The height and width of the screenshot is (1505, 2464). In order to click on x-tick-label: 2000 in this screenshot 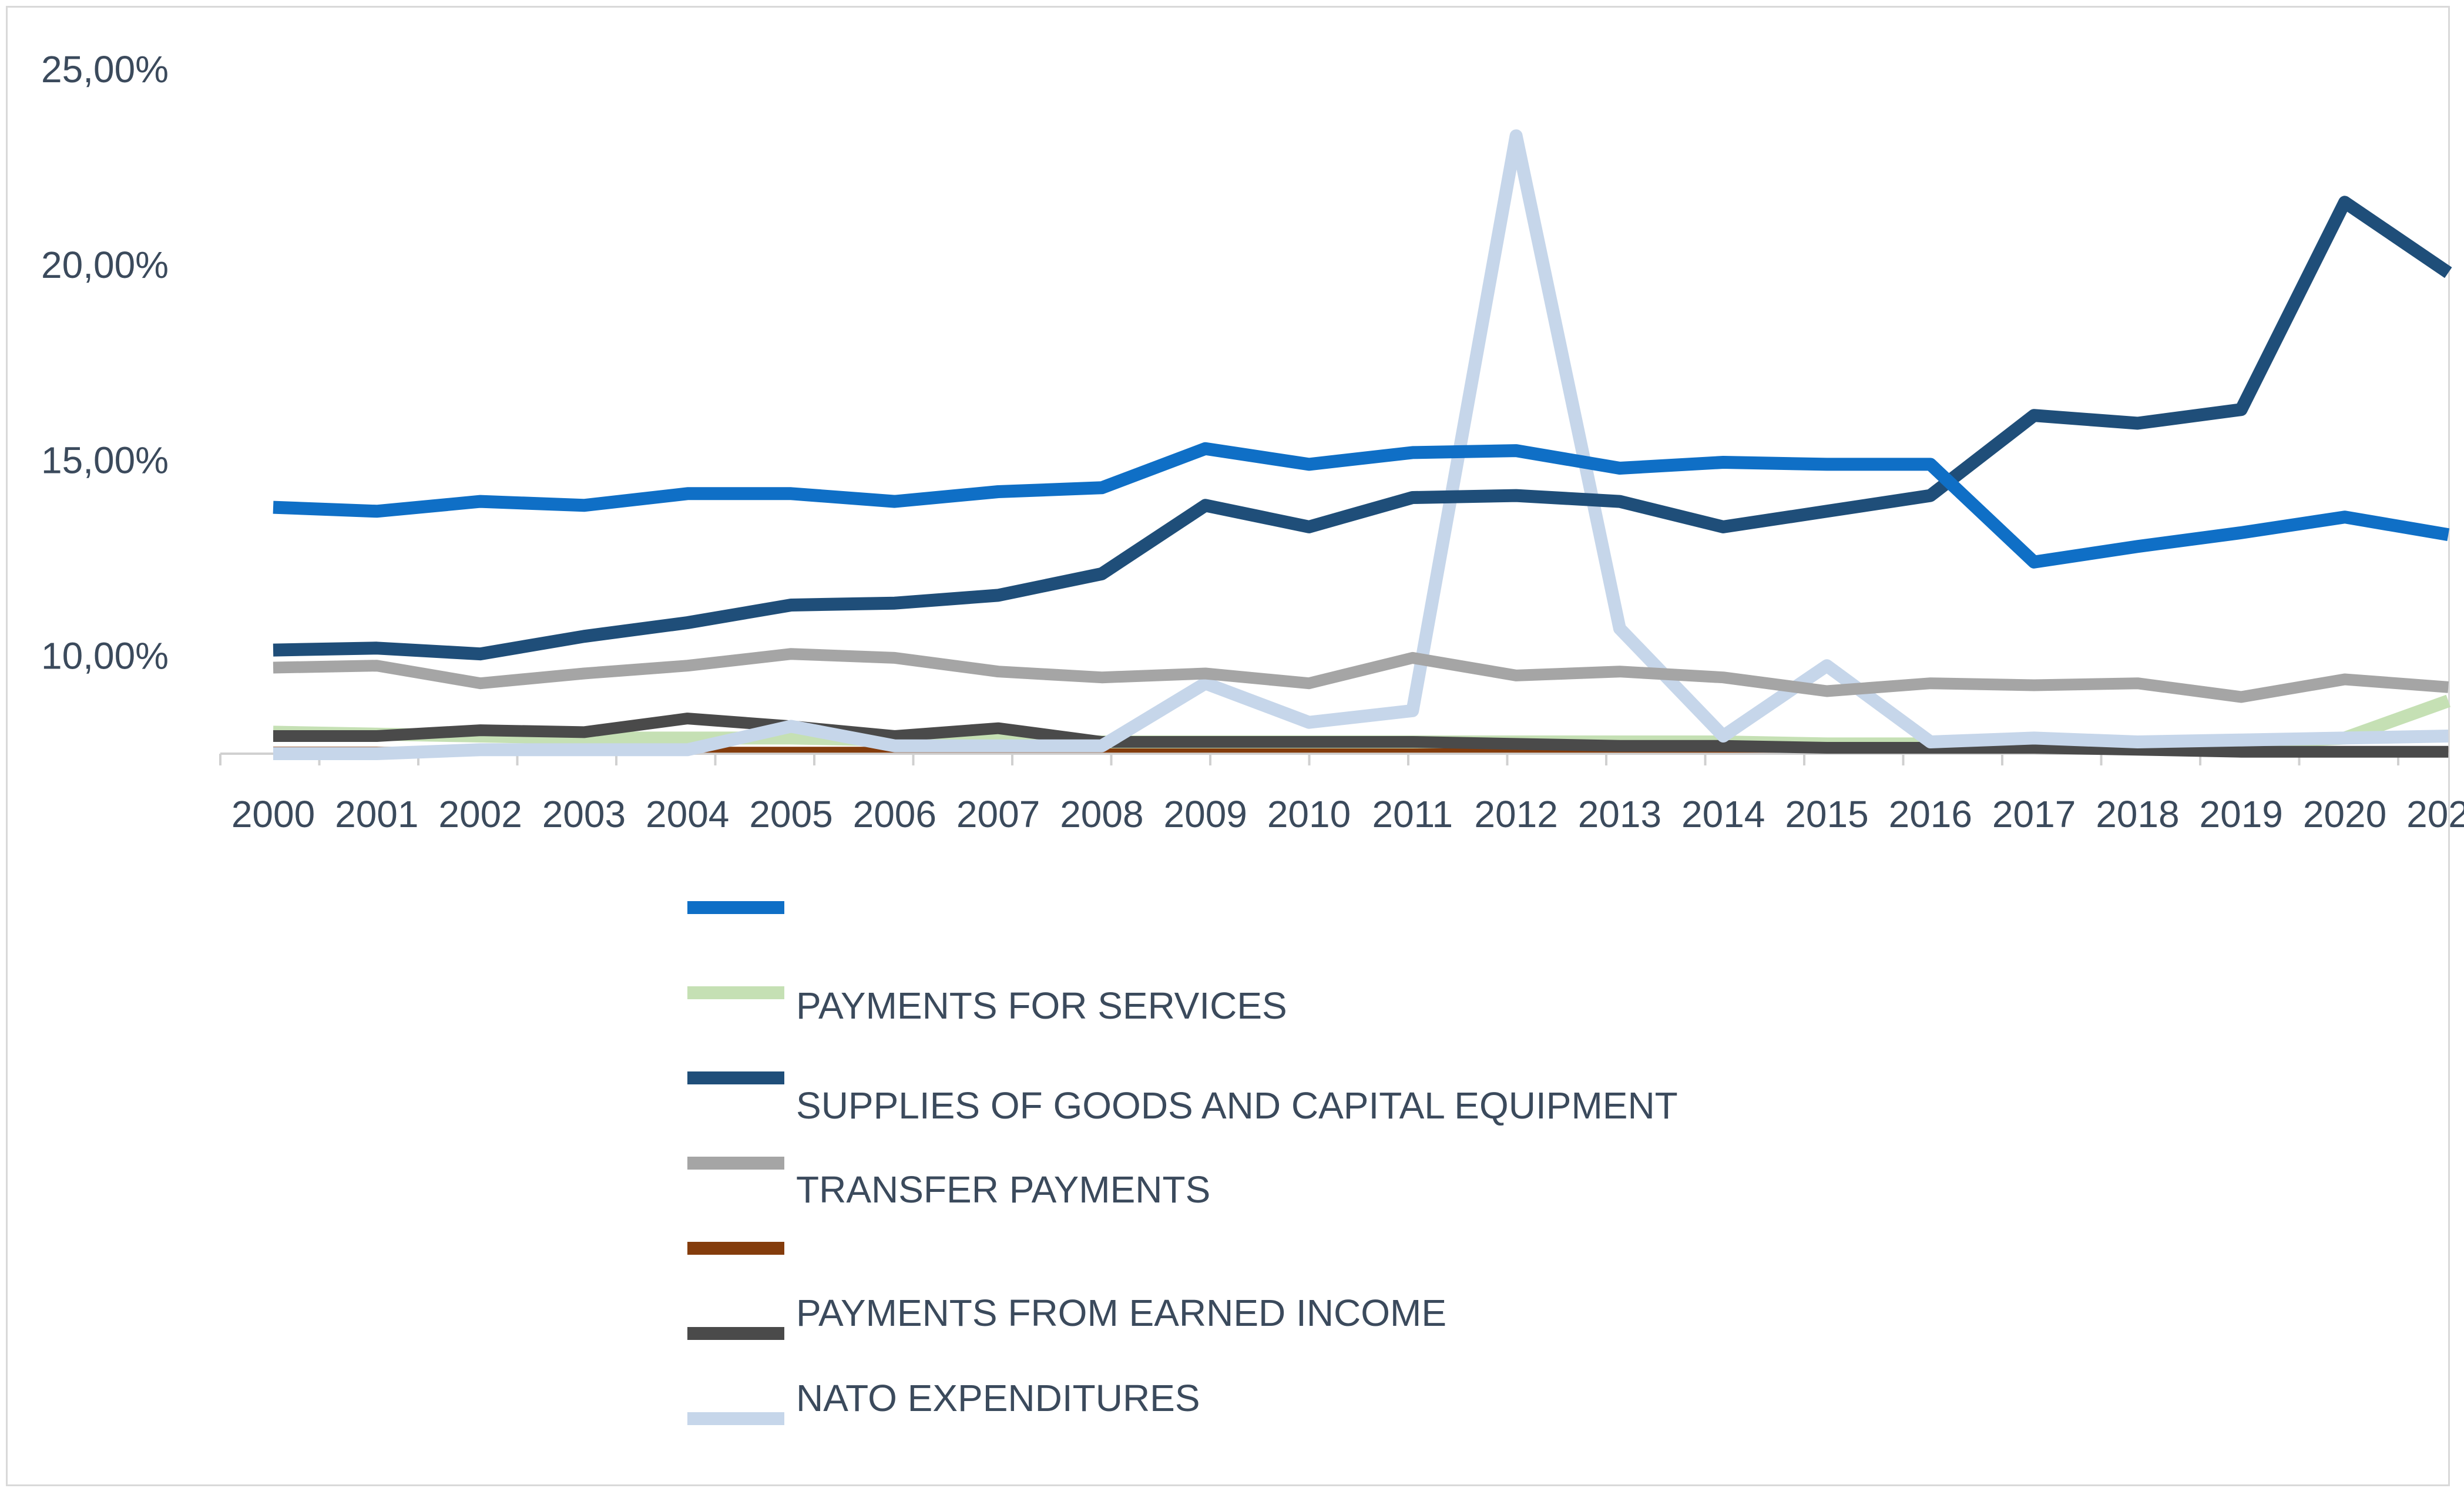, I will do `click(273, 814)`.